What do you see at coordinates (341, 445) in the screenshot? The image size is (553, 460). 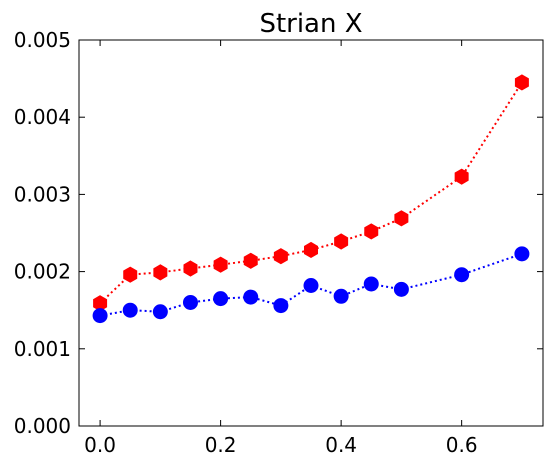 I see `x-tick-label: 0.4` at bounding box center [341, 445].